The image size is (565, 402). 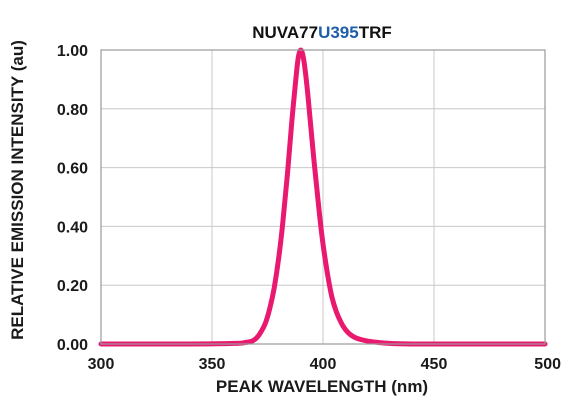 I want to click on y-axis-label: RELATIVE EMISSION INTENSITY (au), so click(x=17, y=190).